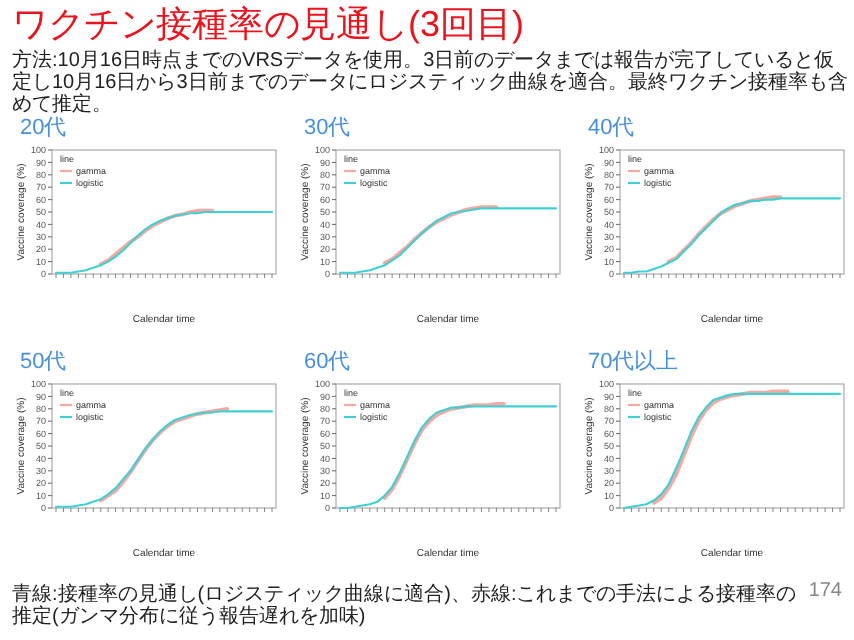  Describe the element at coordinates (269, 25) in the screenshot. I see `text: ワクチン接種率の見通し(3回目)` at that location.